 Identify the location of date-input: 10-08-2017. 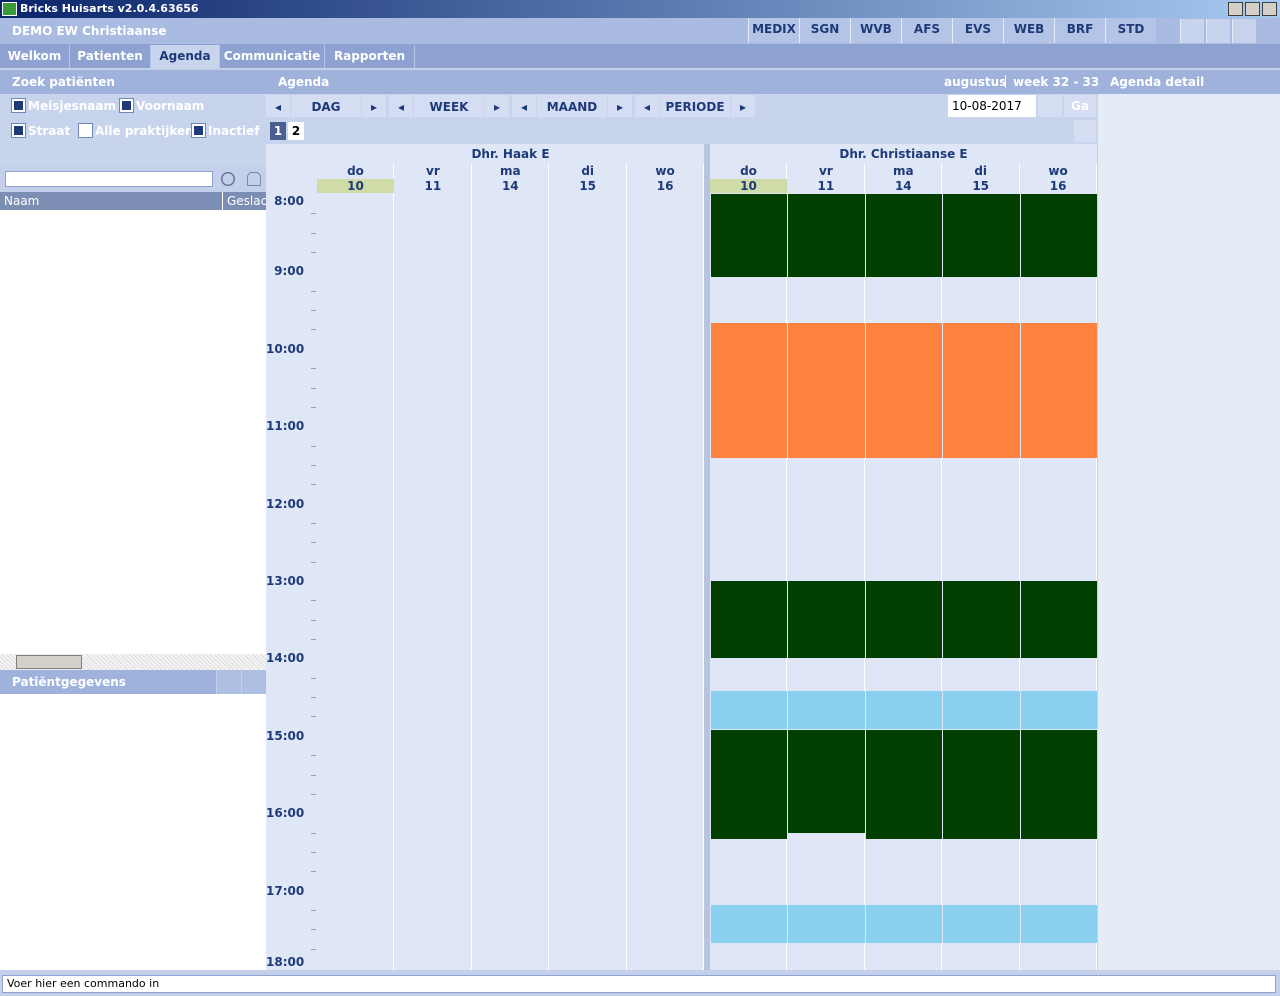
(992, 106).